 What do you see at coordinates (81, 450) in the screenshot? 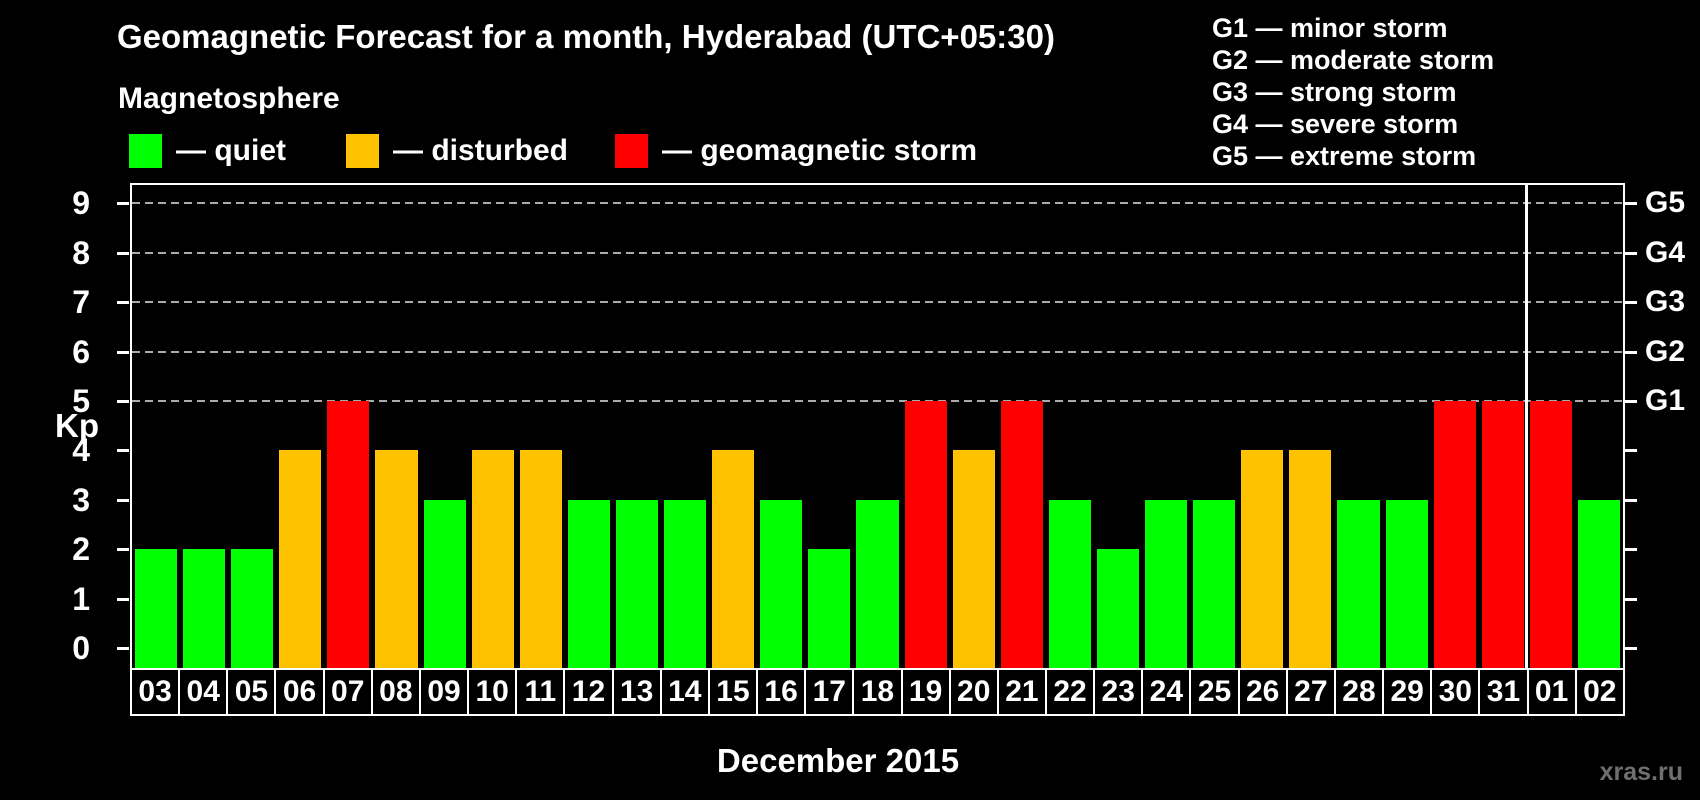
I see `y-axis-label-4: 4` at bounding box center [81, 450].